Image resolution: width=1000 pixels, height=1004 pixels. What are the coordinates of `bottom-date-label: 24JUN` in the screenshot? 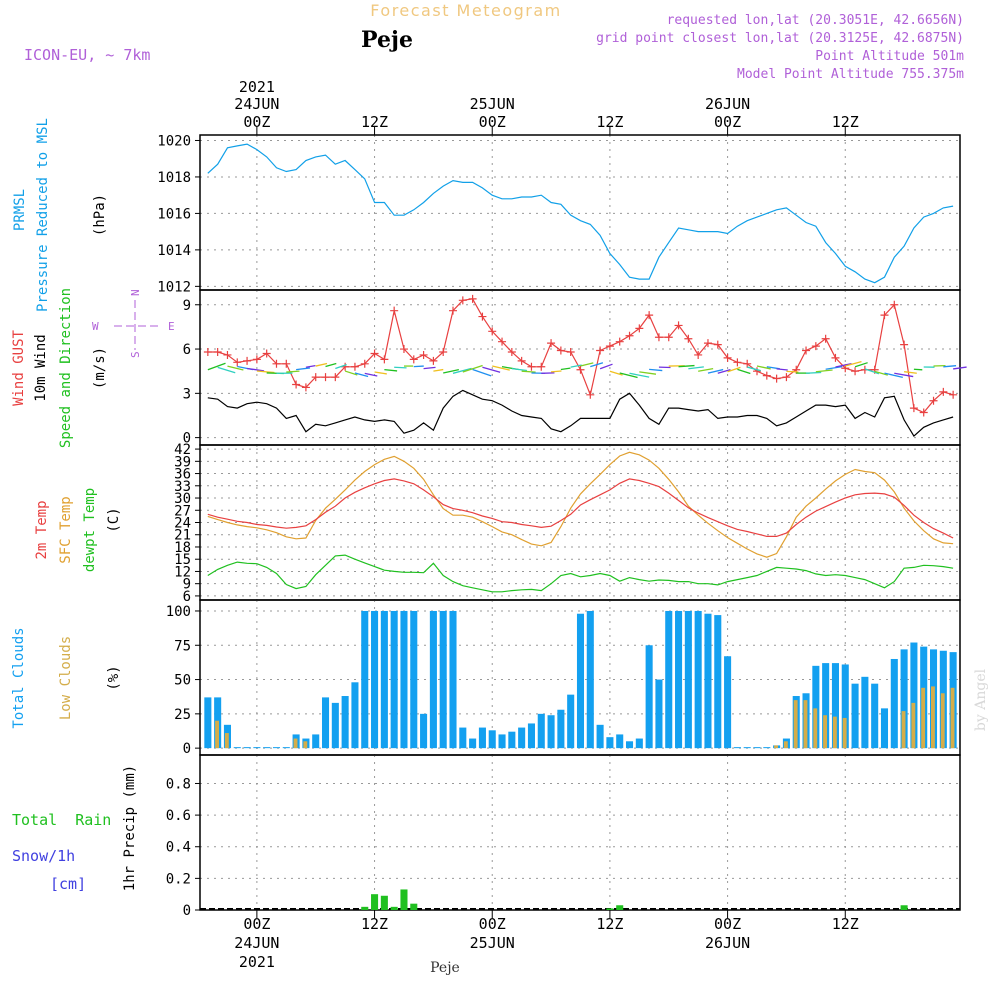 It's located at (256, 943).